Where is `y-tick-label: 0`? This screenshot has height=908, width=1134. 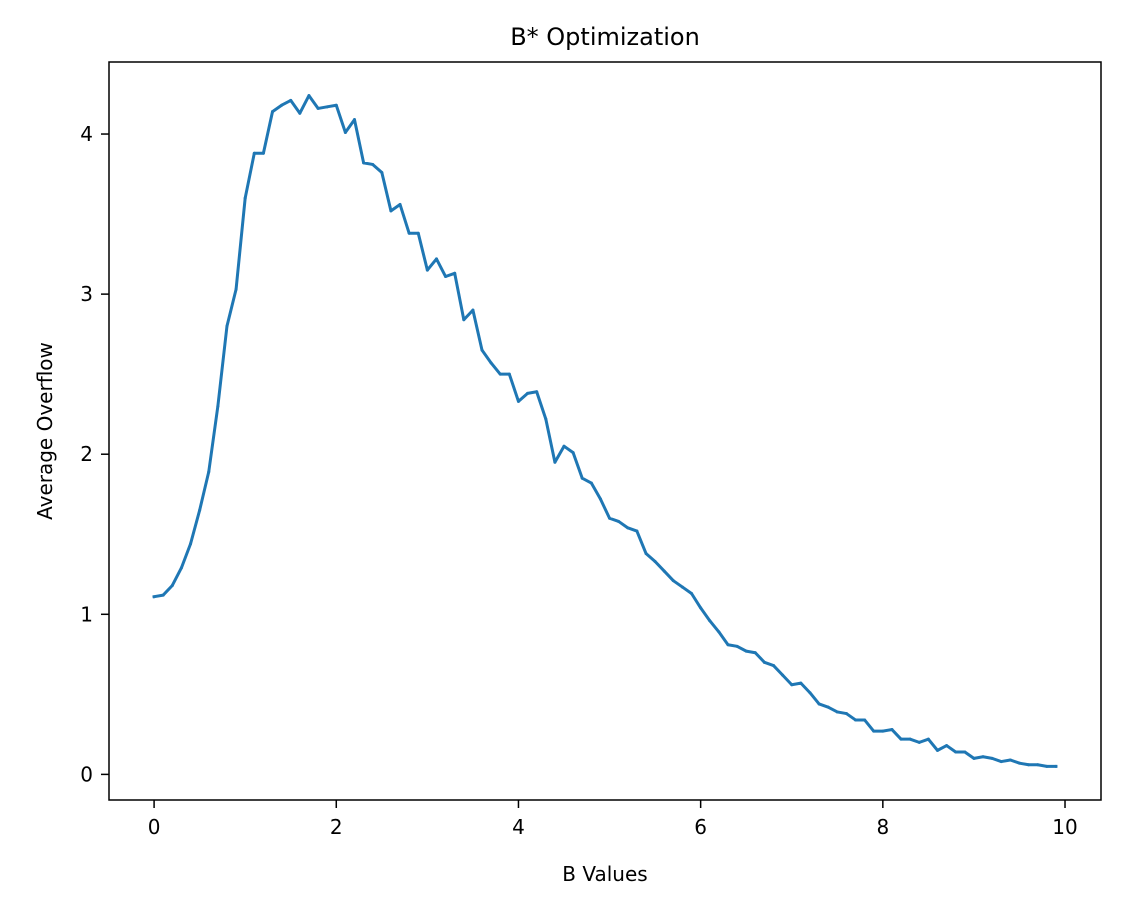 y-tick-label: 0 is located at coordinates (86, 774).